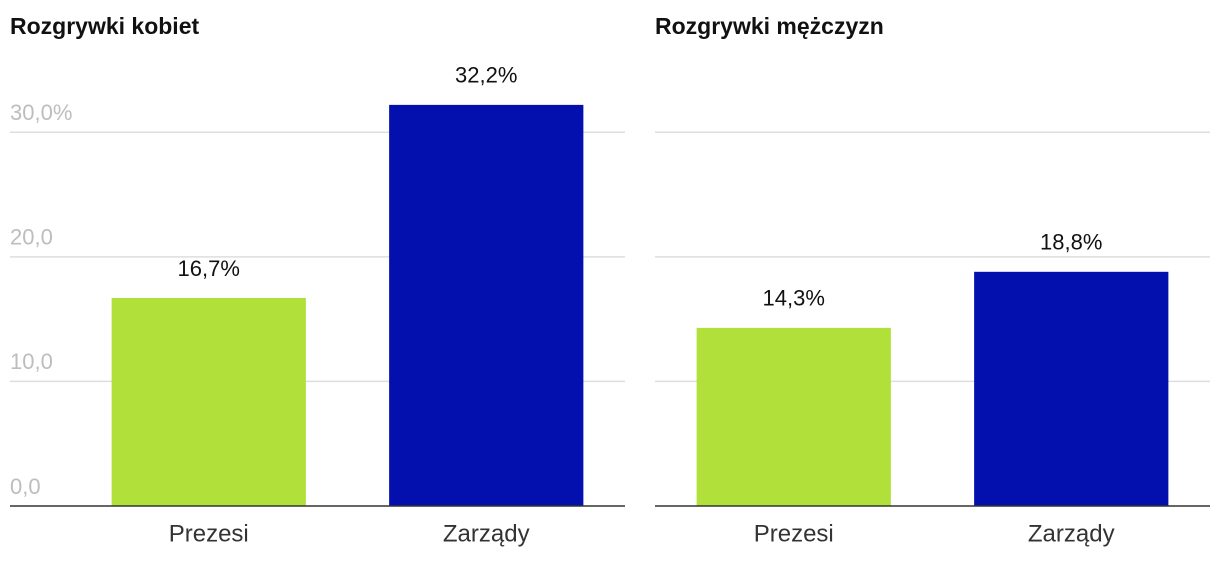 Image resolution: width=1220 pixels, height=562 pixels. What do you see at coordinates (486, 75) in the screenshot?
I see `value-label: 32,2%` at bounding box center [486, 75].